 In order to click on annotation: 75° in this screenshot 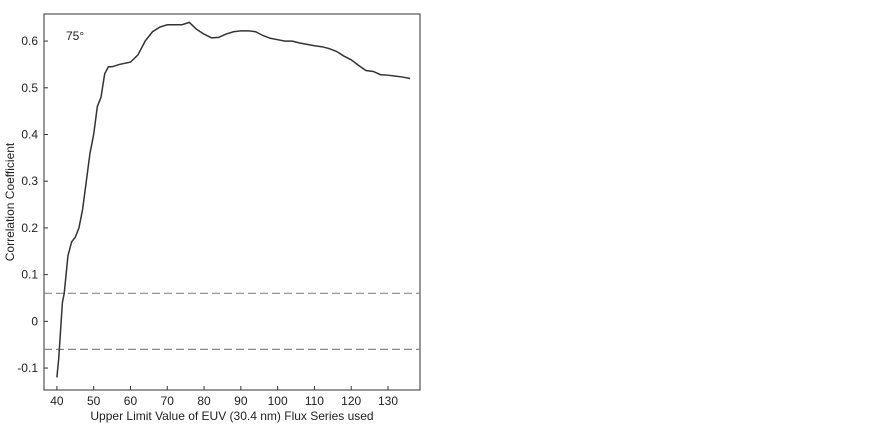, I will do `click(75, 36)`.